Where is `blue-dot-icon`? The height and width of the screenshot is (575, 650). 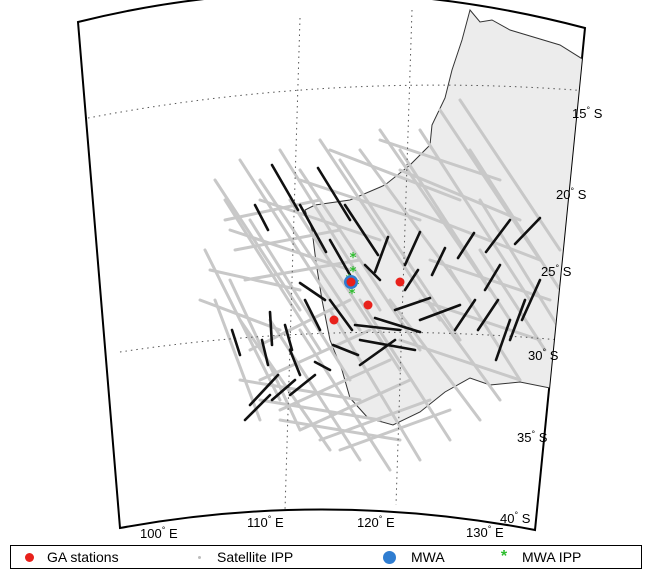 blue-dot-icon is located at coordinates (389, 557).